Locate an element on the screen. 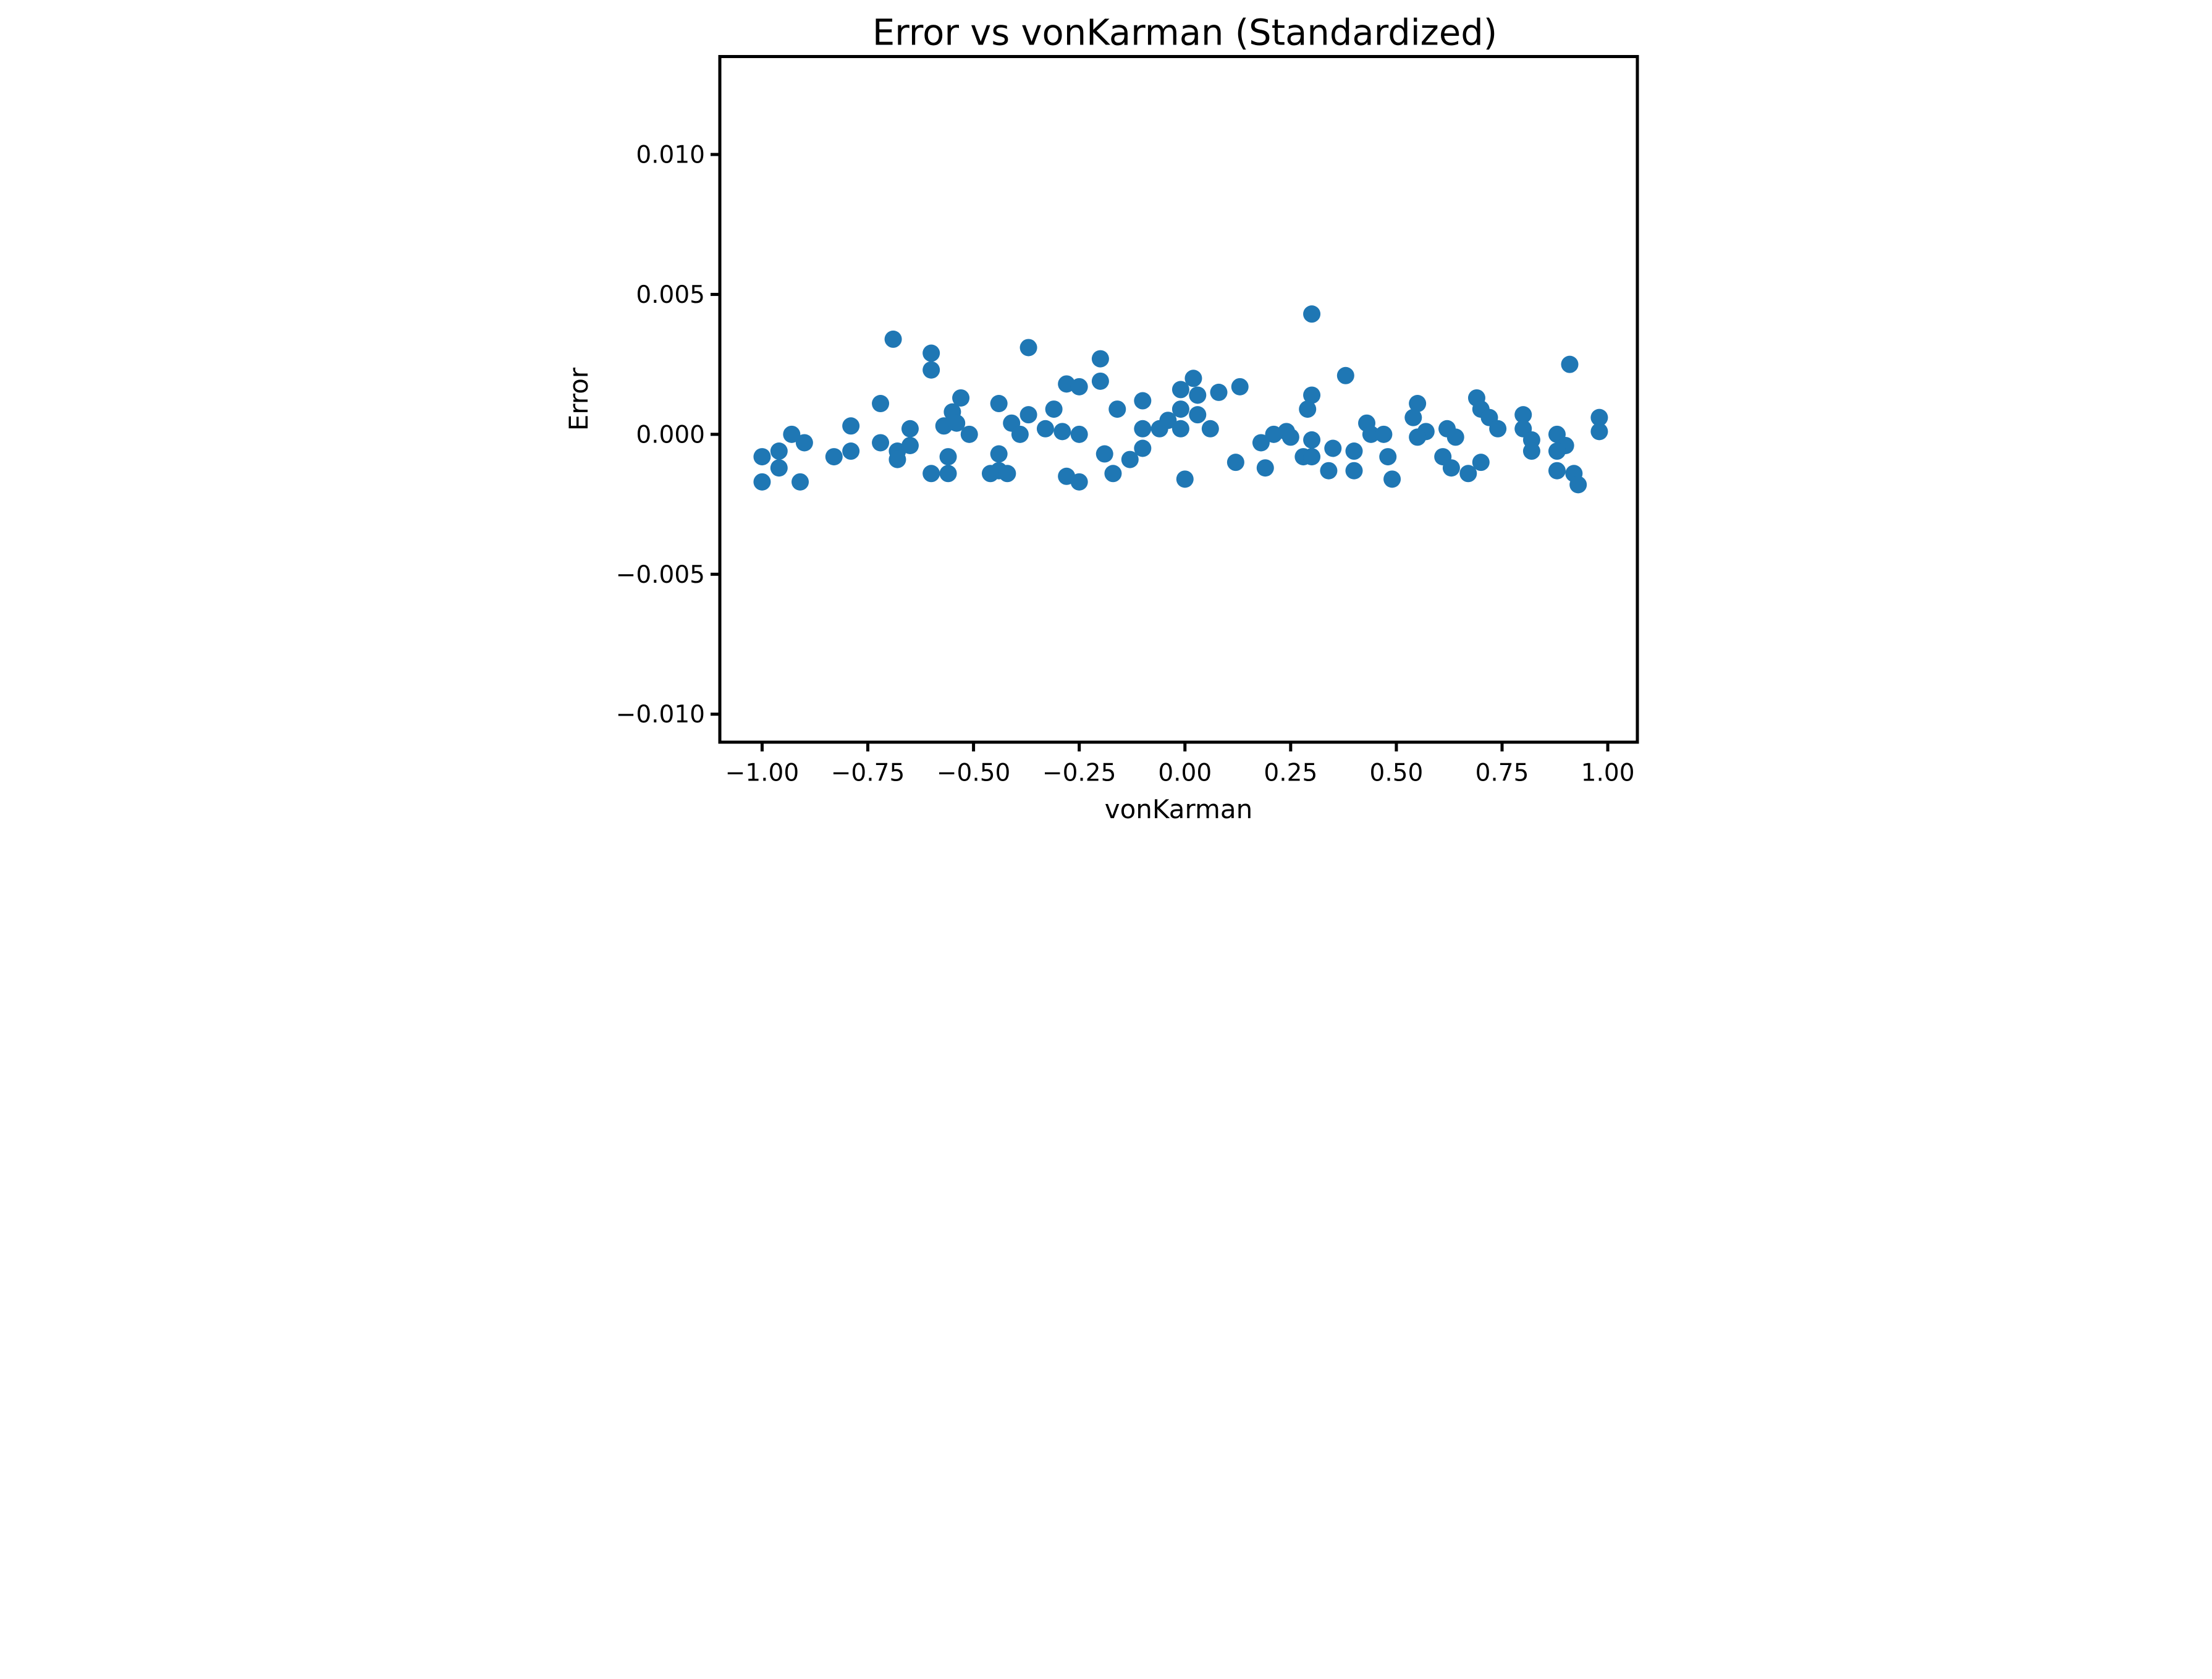 This screenshot has height=1679, width=2212. x-axis-label: vonKarman is located at coordinates (1179, 809).